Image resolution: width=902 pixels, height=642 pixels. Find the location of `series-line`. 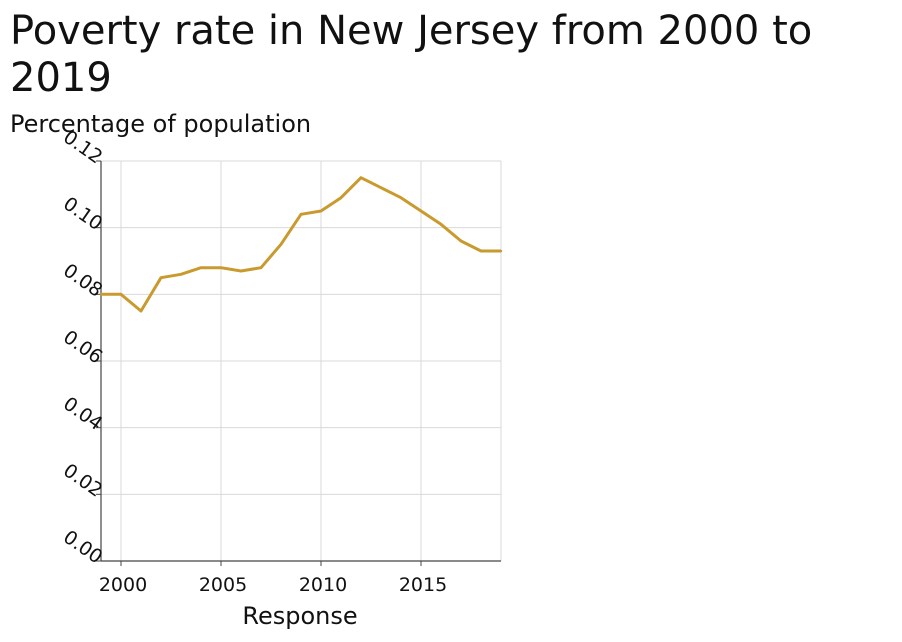

series-line is located at coordinates (301, 244).